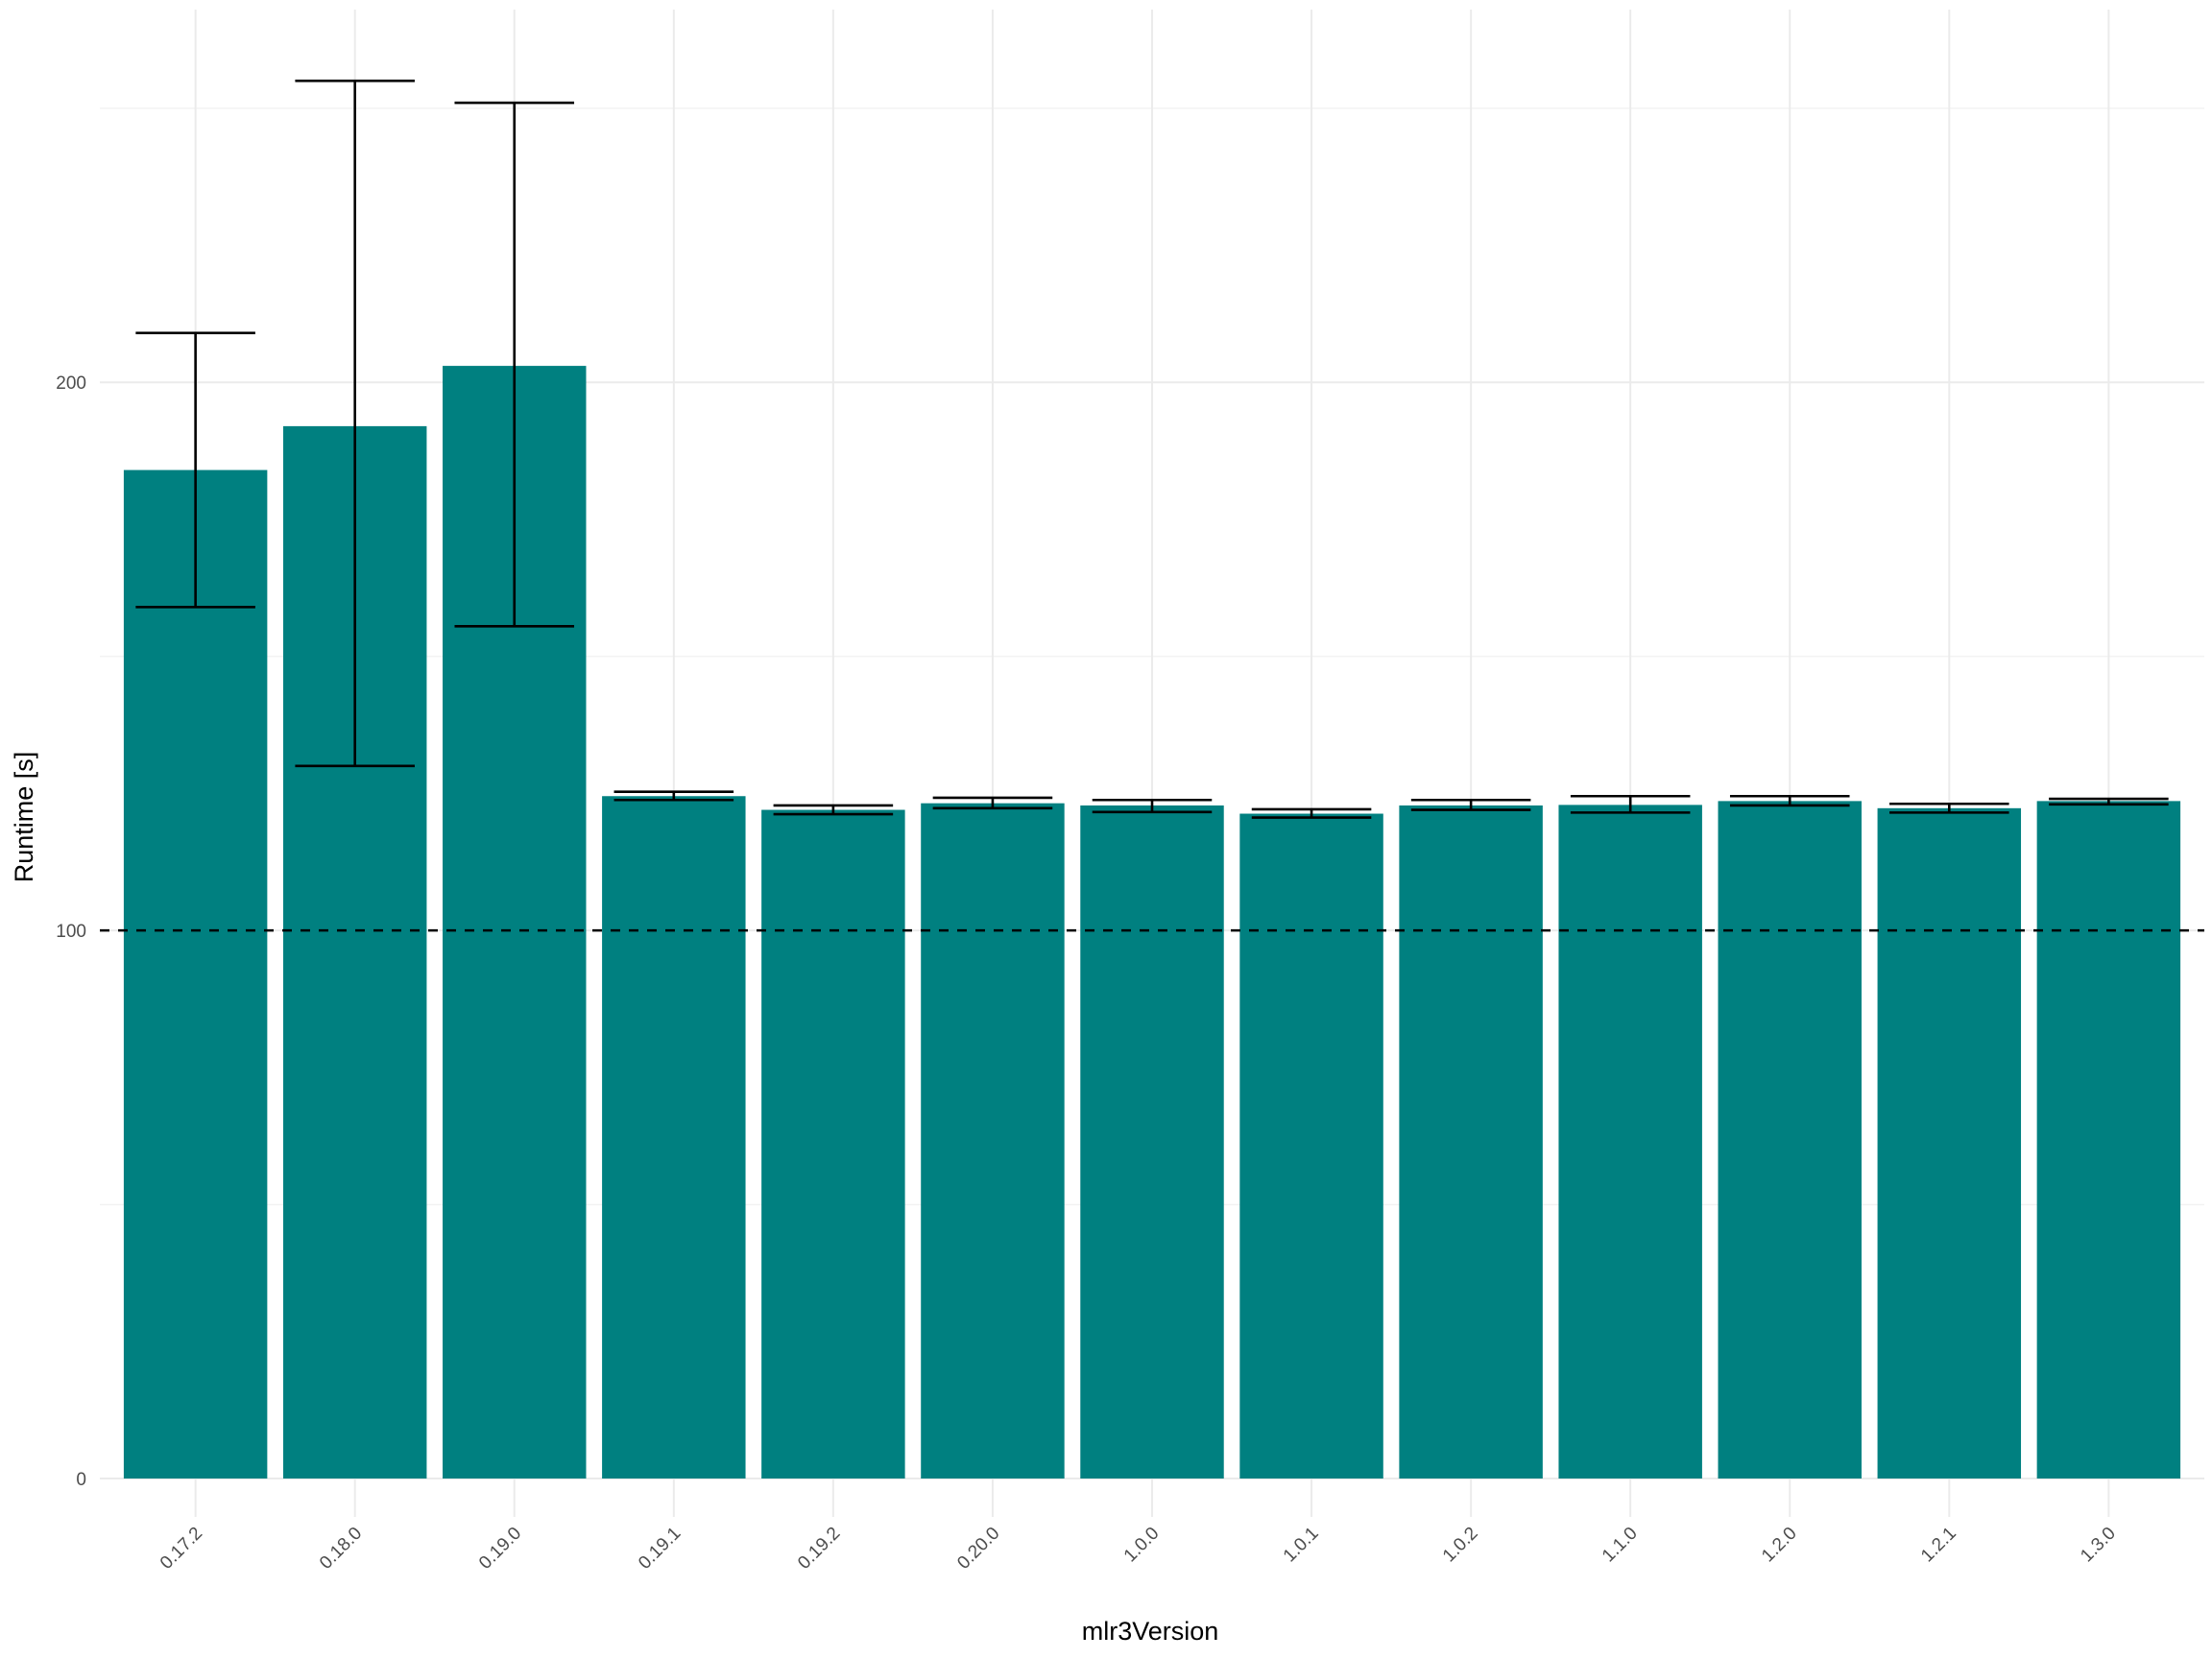 Image resolution: width=2212 pixels, height=1659 pixels. Describe the element at coordinates (1301, 1546) in the screenshot. I see `x-tick-label: 1.0.1` at that location.